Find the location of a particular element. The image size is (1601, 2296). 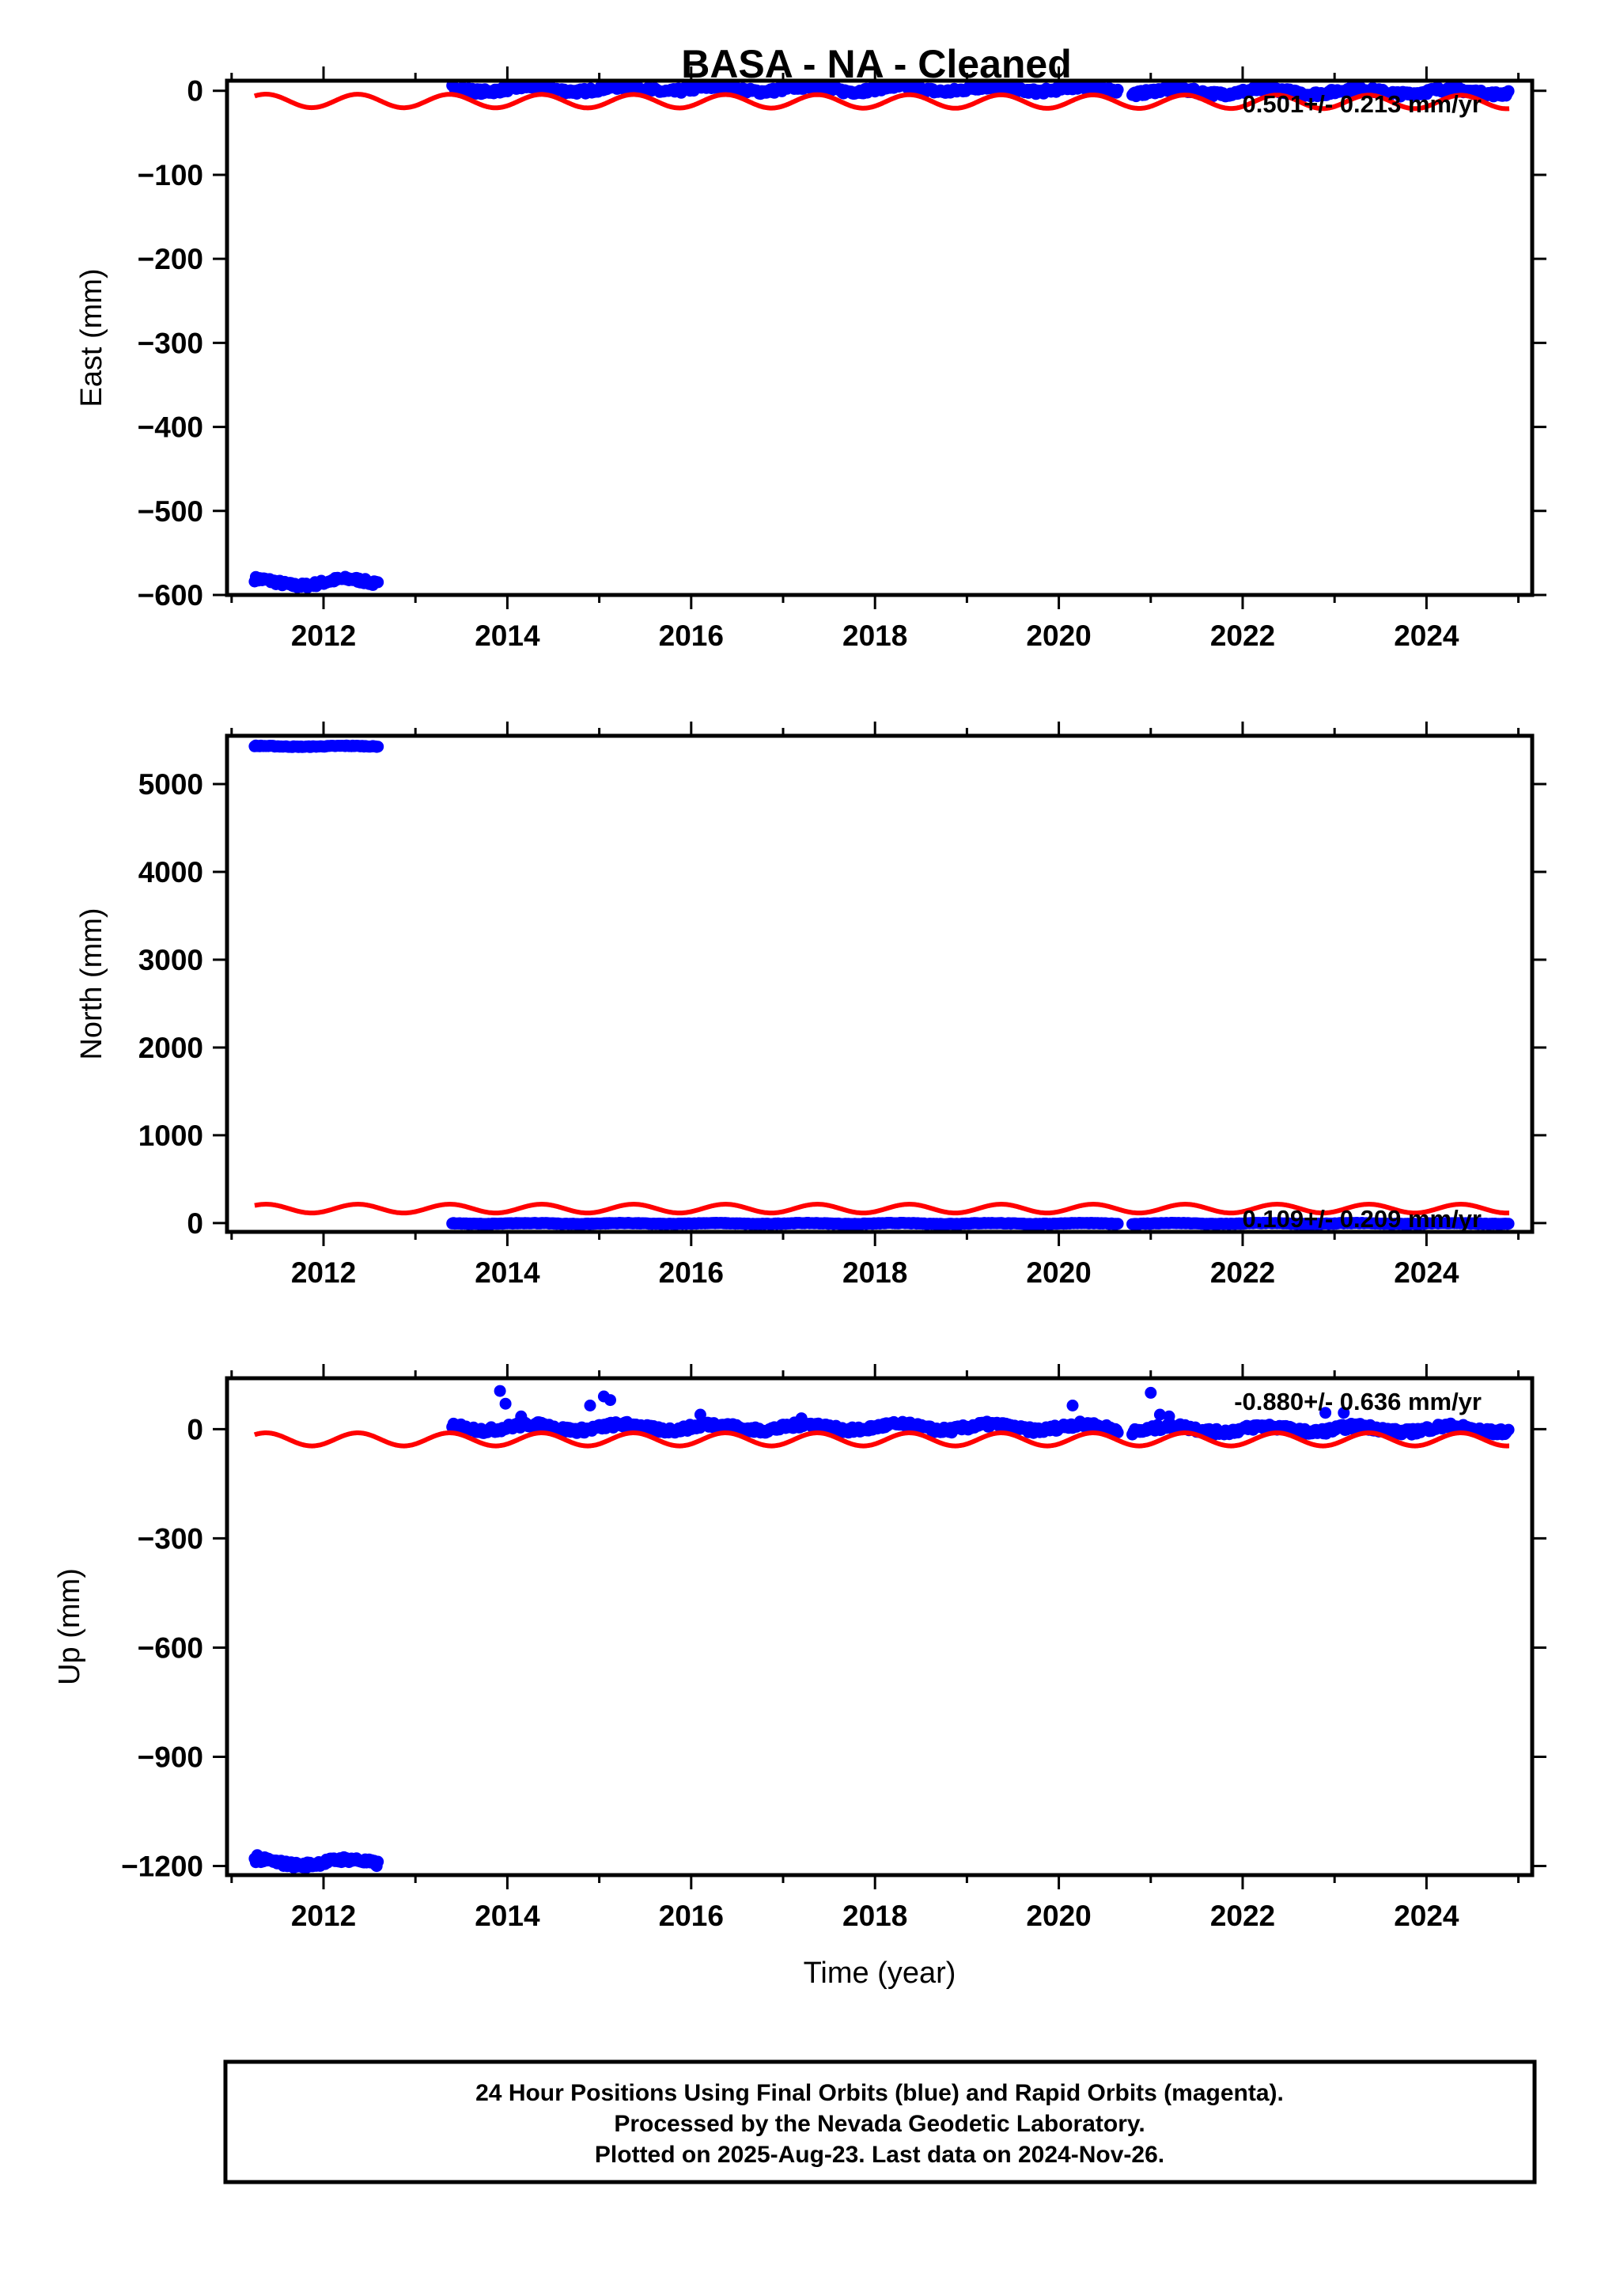

east-x-tick-label: 2018 is located at coordinates (875, 635).